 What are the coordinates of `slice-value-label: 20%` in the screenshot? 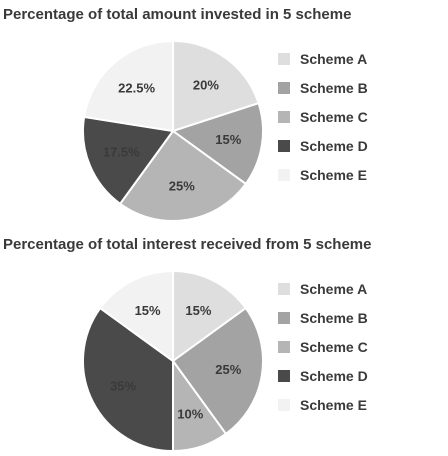 It's located at (206, 85).